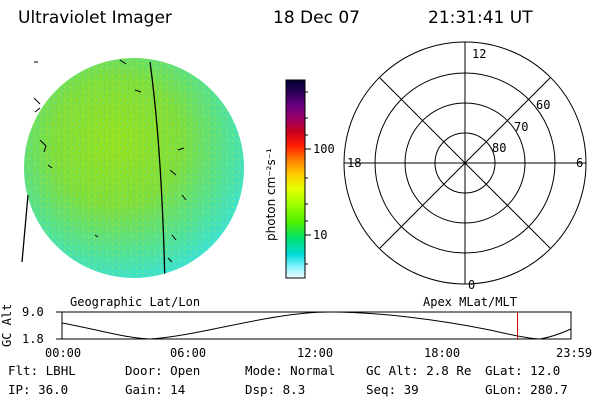  I want to click on apex-caption: Apex MLat/MLT, so click(470, 302).